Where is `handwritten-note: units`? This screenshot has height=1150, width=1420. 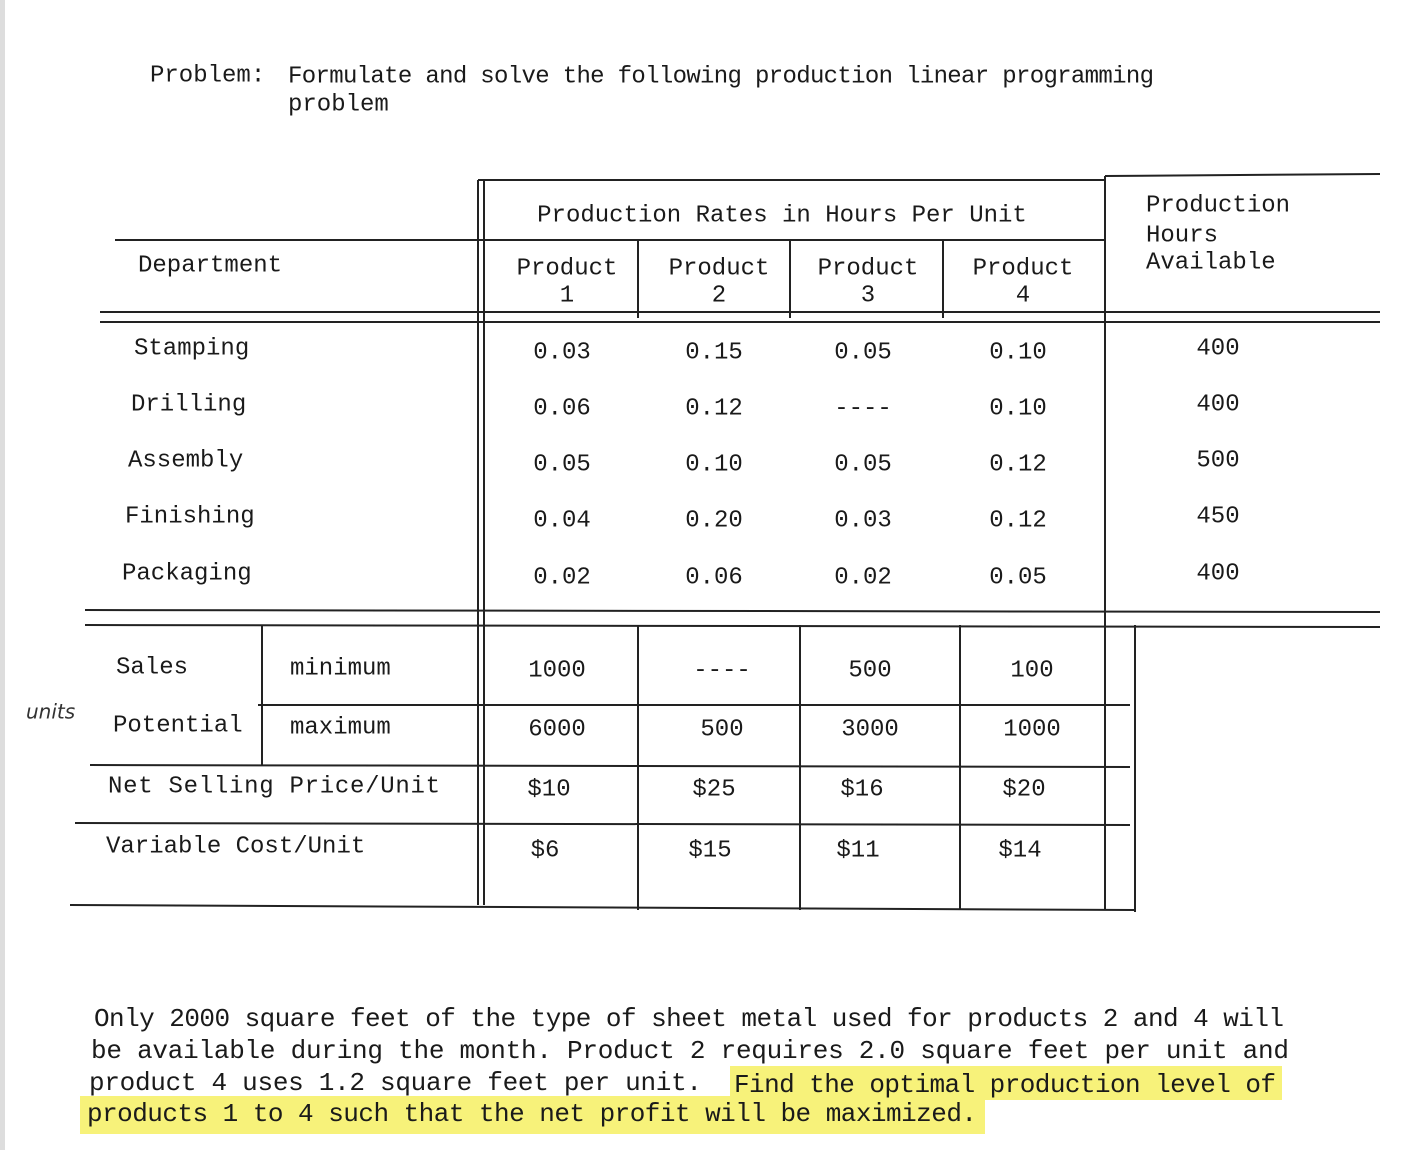 handwritten-note: units is located at coordinates (50, 712).